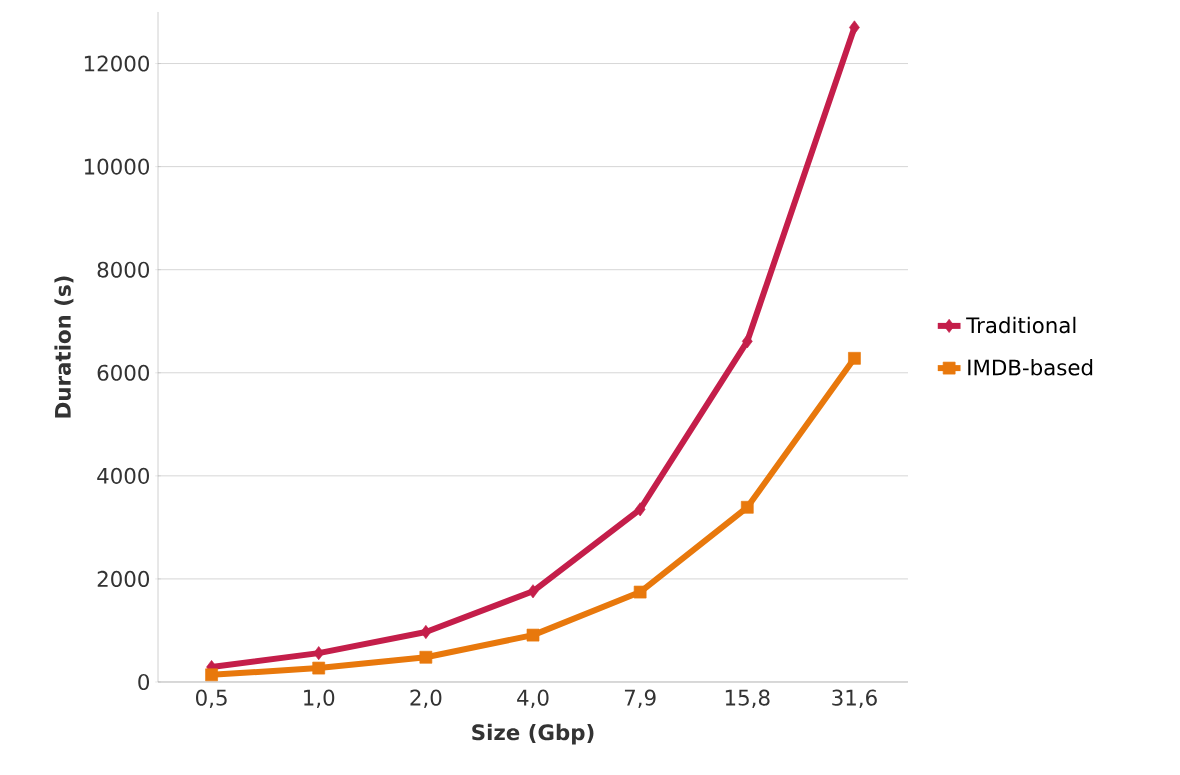 This screenshot has height=775, width=1180. I want to click on y-tick-label: 8000, so click(123, 269).